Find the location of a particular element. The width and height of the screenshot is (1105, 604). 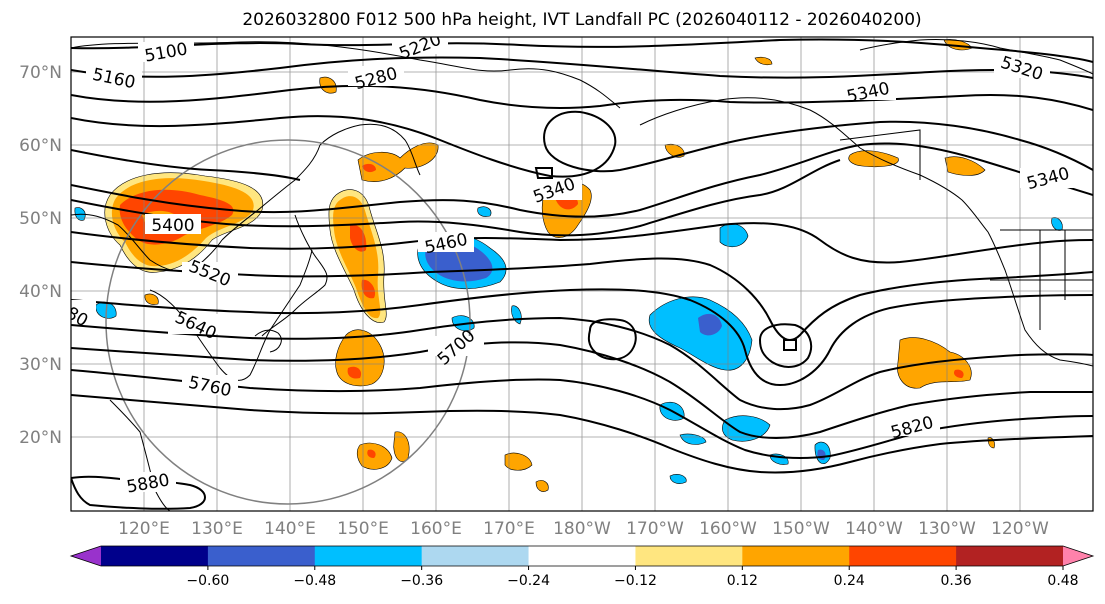

lat-label: 70°N is located at coordinates (40, 73).